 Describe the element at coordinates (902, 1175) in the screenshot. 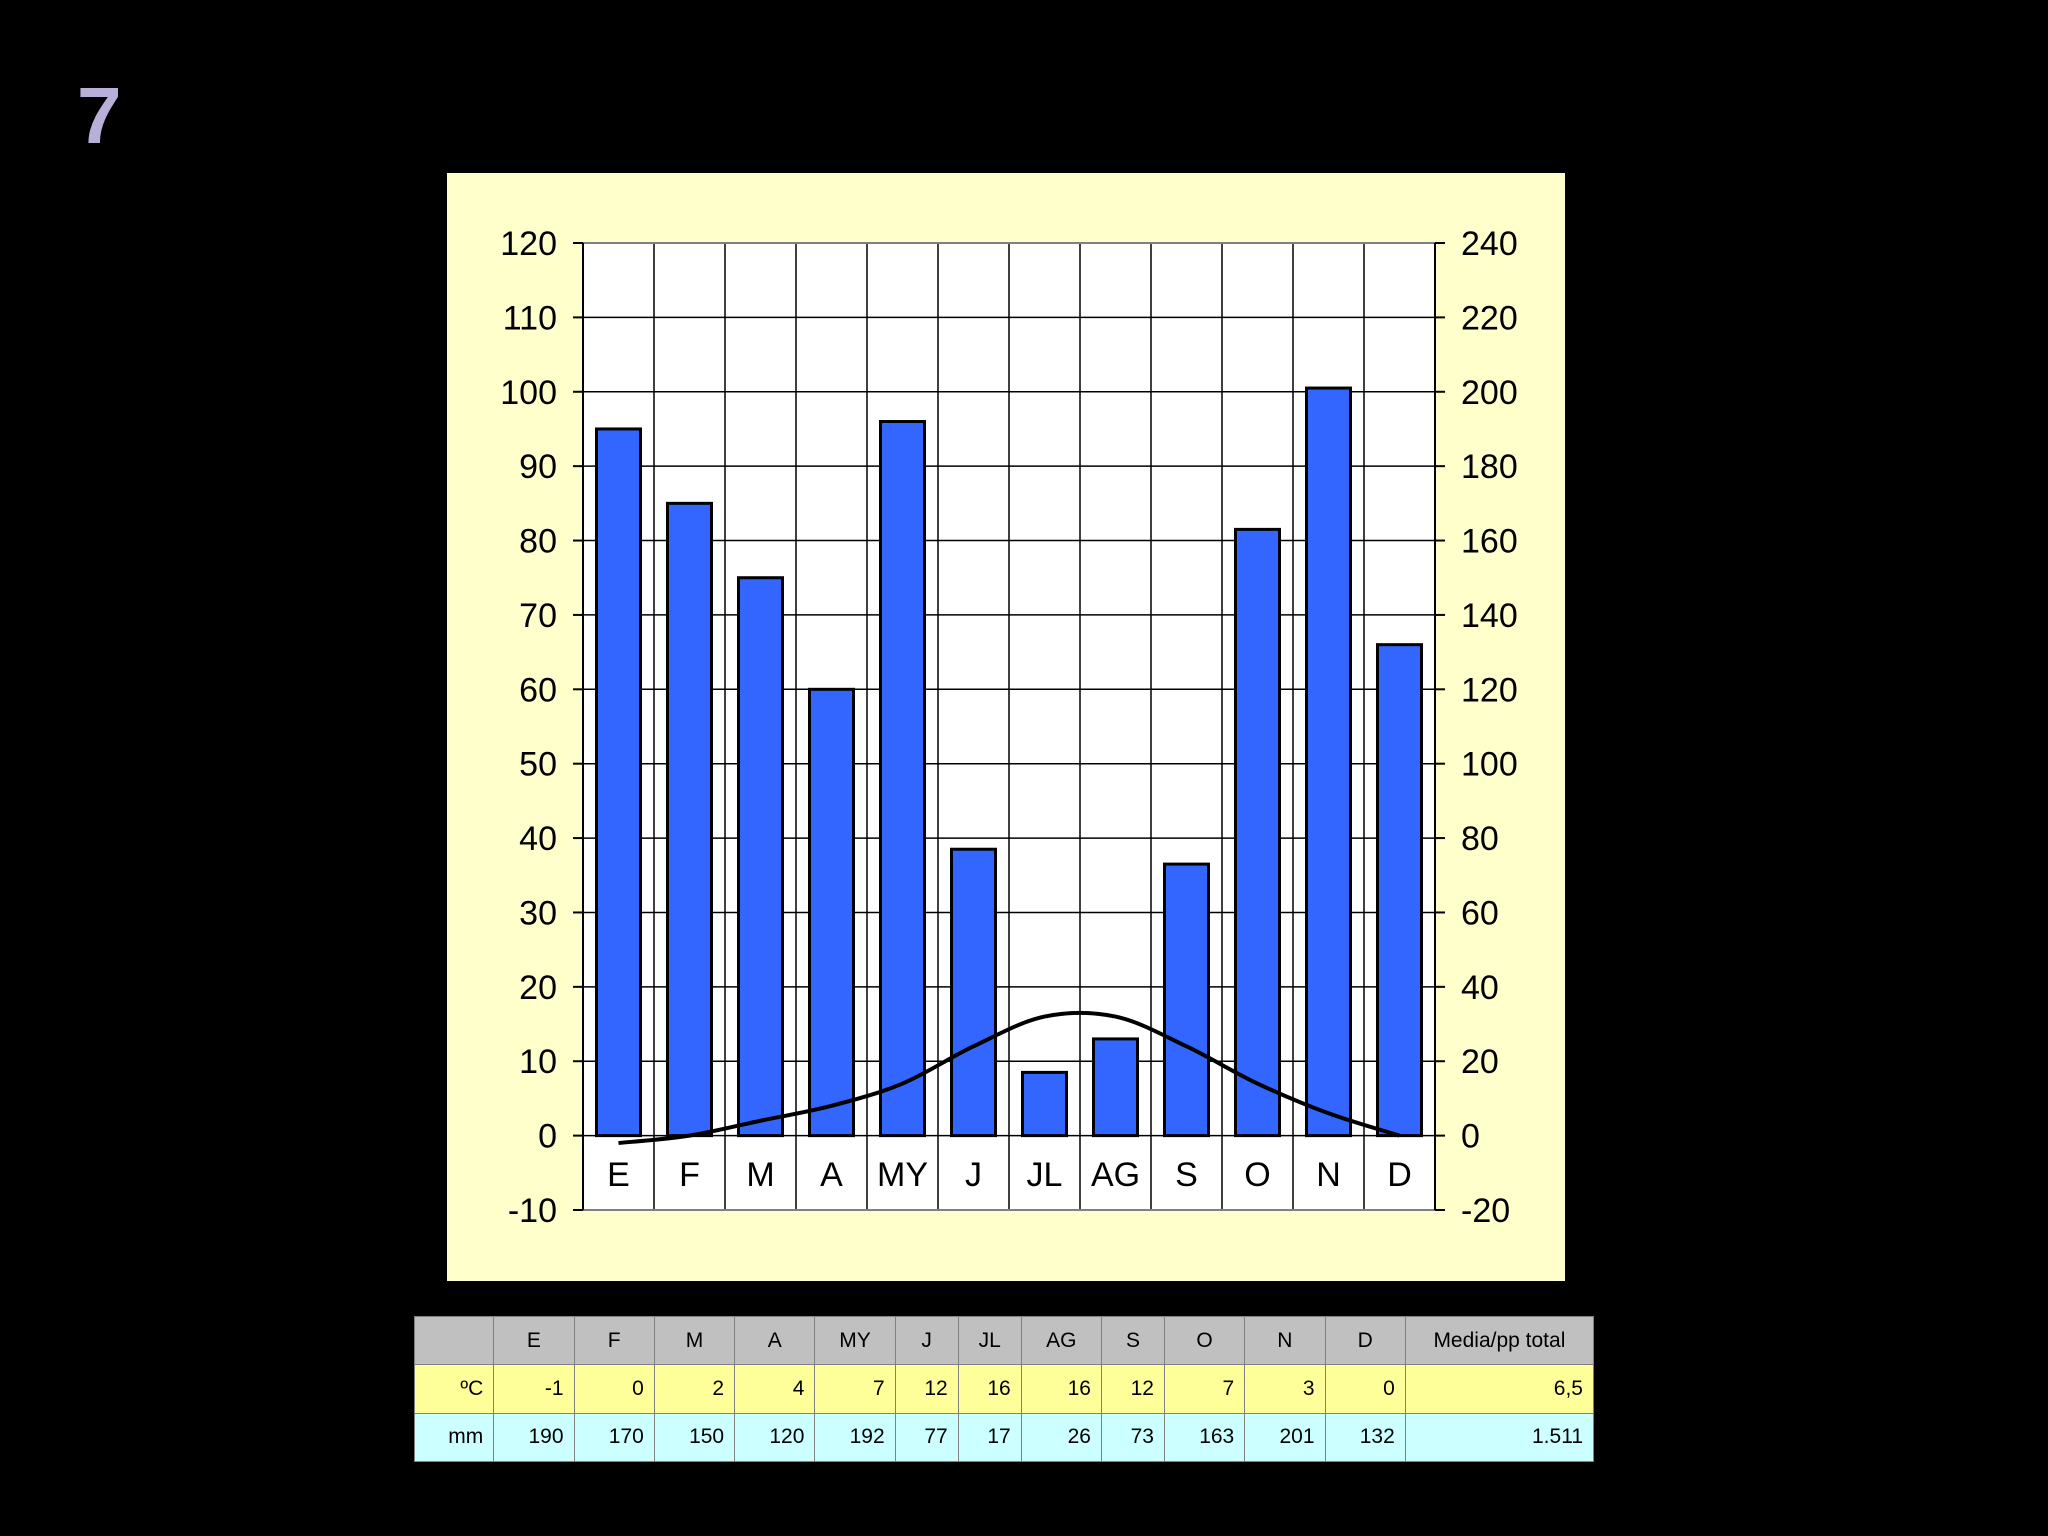

I see `category-label-MY: MY` at that location.